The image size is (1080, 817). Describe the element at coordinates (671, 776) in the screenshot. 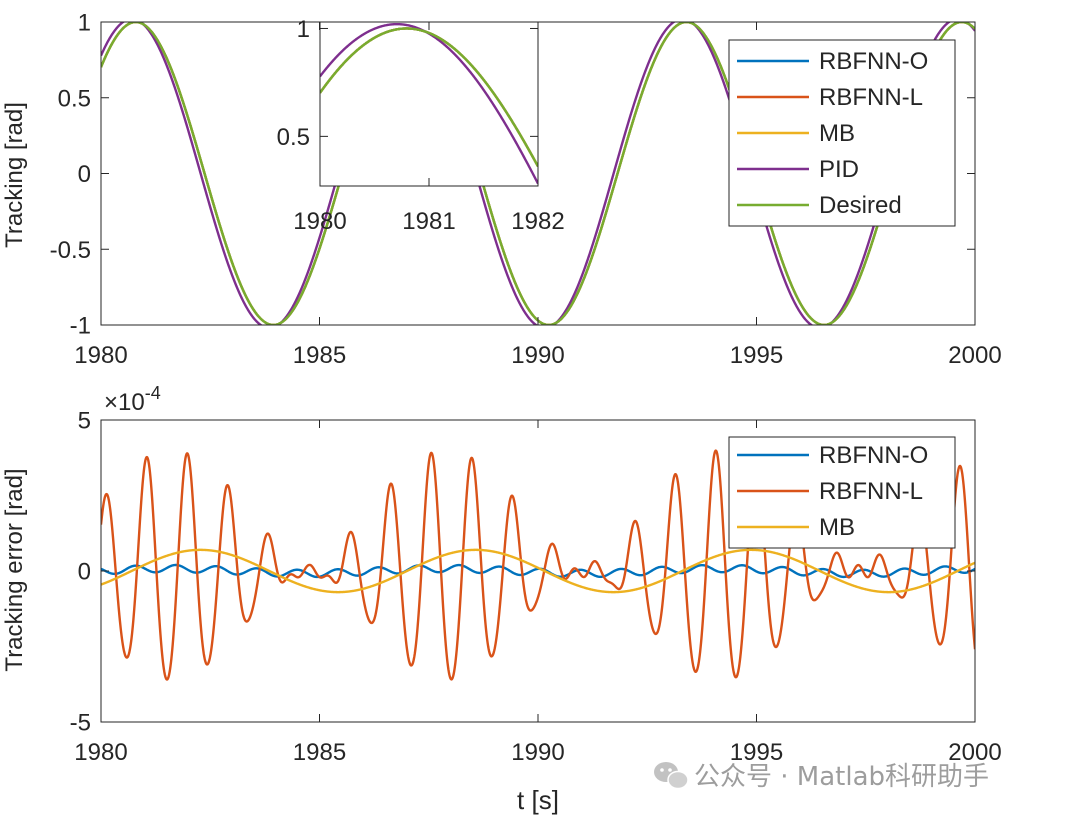

I see `wechat-icon` at that location.